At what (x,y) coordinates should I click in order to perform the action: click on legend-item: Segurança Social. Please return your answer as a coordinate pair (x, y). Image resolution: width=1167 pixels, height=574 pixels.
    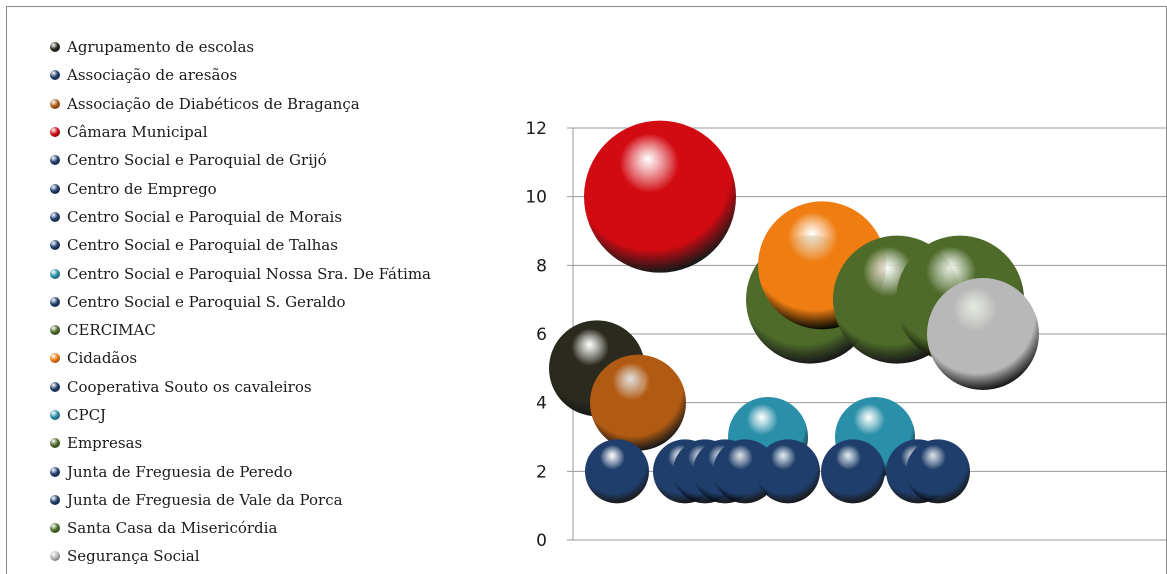
    Looking at the image, I should click on (240, 556).